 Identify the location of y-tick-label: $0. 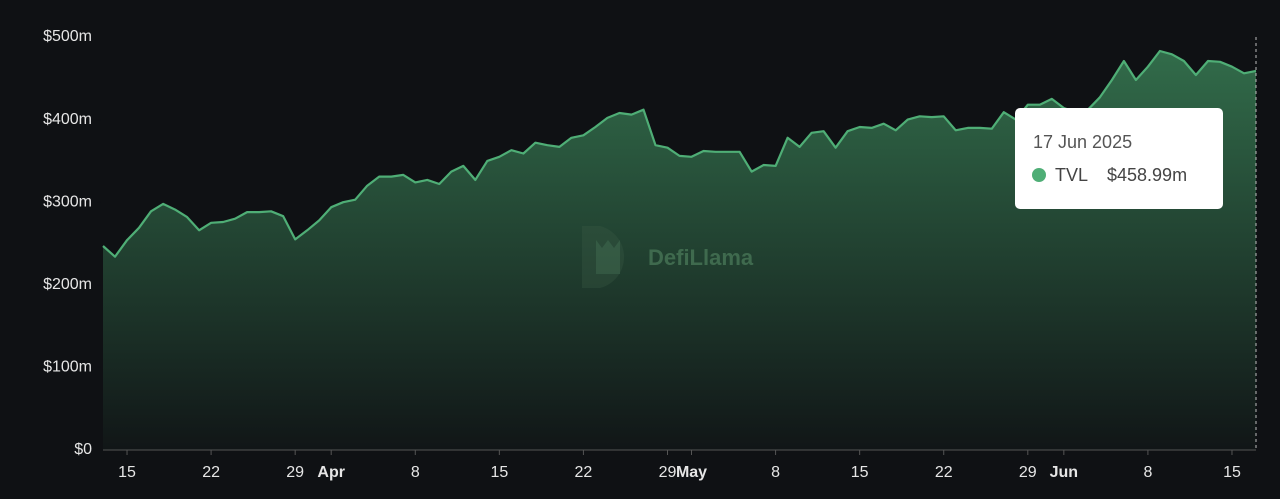
(83, 449).